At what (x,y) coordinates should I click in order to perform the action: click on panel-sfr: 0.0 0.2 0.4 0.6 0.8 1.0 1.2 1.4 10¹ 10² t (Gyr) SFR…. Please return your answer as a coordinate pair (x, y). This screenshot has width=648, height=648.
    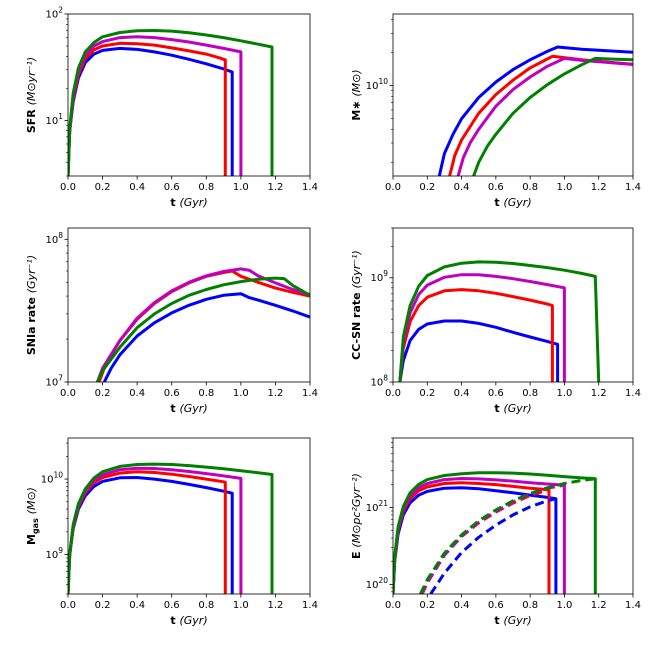
    Looking at the image, I should click on (171, 108).